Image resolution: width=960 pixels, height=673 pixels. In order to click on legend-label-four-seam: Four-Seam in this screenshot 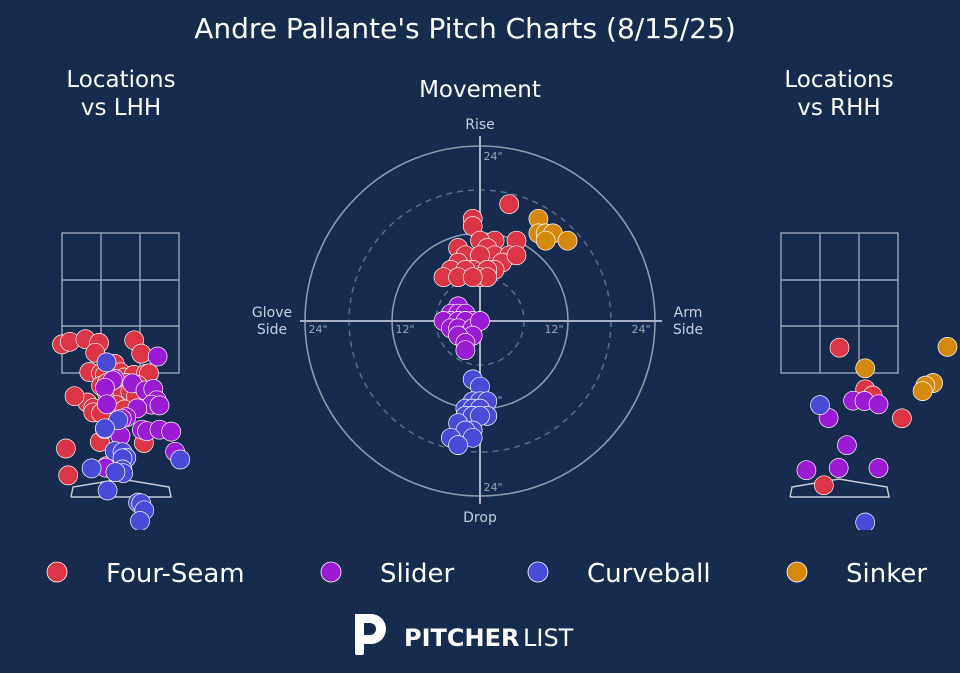, I will do `click(175, 574)`.